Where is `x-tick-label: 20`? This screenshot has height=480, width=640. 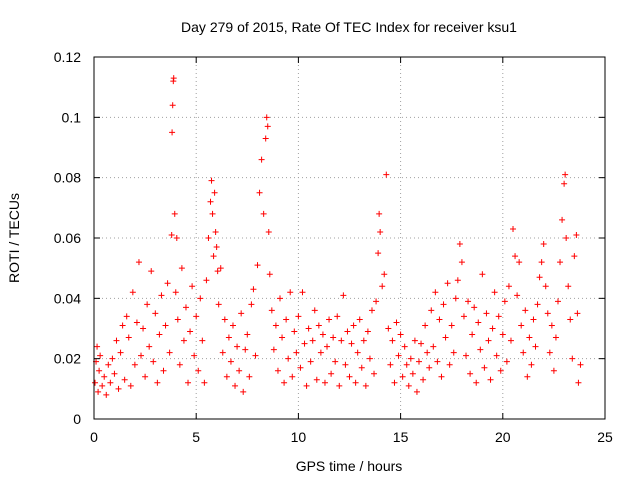 x-tick-label: 20 is located at coordinates (503, 437).